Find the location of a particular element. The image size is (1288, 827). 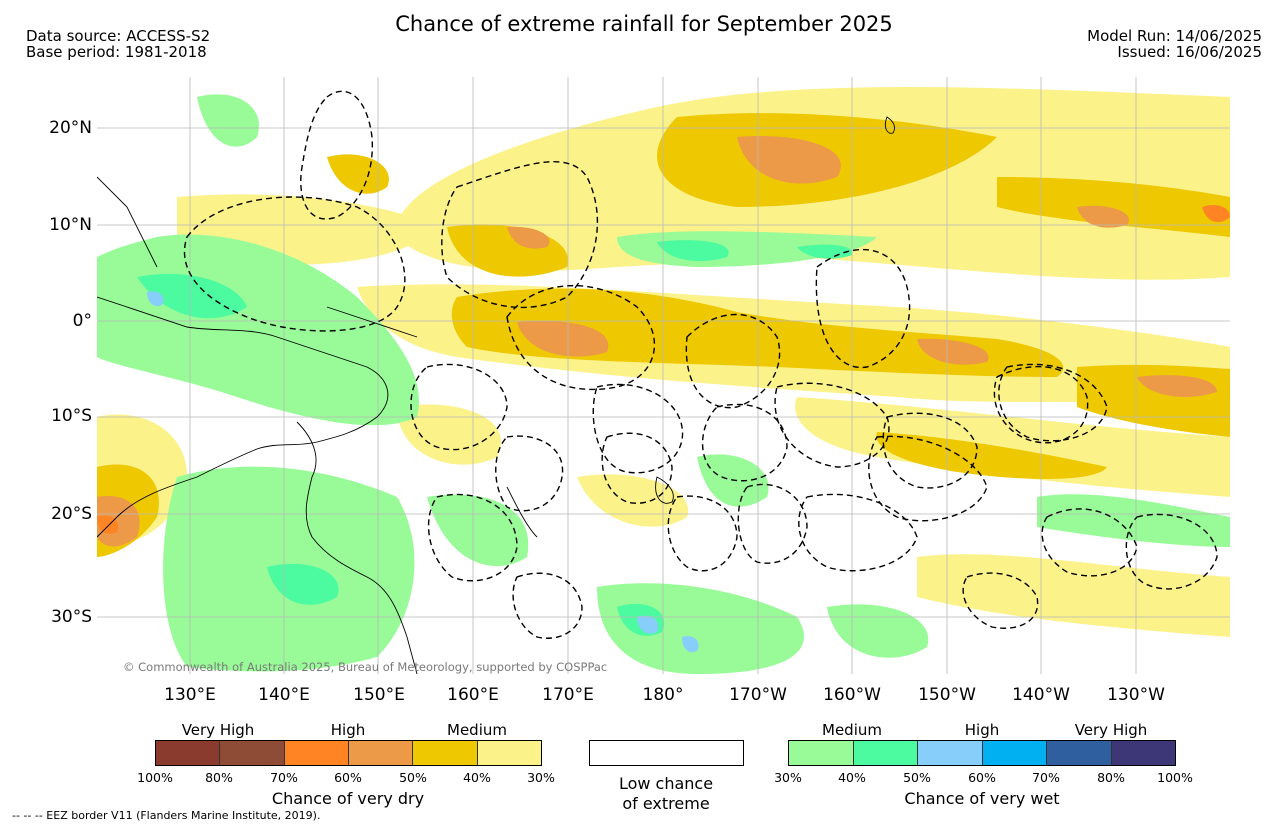

wet-category-very-high: Very High is located at coordinates (1111, 730).